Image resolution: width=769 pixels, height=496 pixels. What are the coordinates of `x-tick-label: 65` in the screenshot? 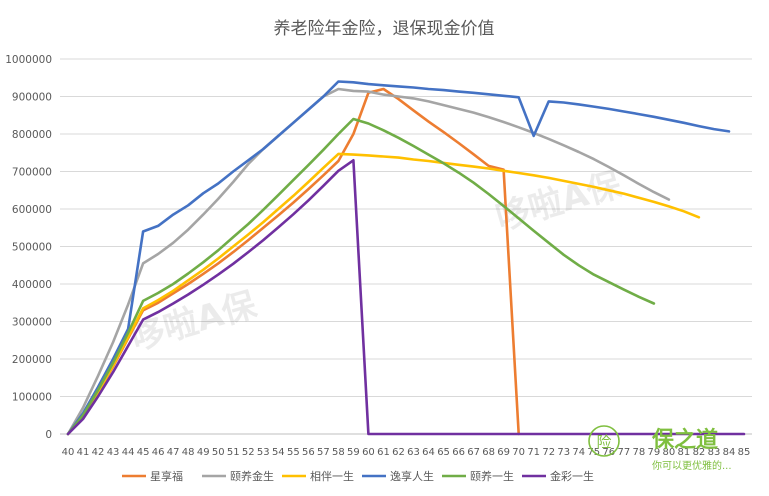 It's located at (443, 452).